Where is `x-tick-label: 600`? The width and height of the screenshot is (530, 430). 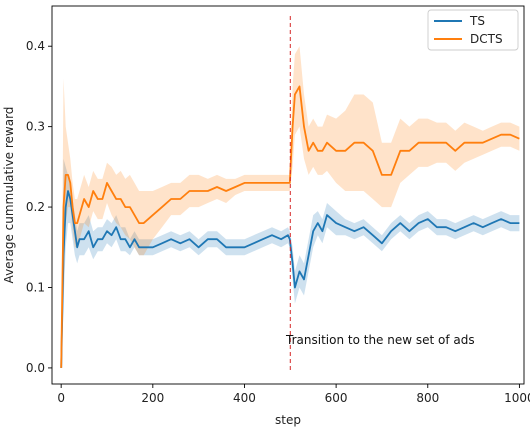
x-tick-label: 600 is located at coordinates (336, 398).